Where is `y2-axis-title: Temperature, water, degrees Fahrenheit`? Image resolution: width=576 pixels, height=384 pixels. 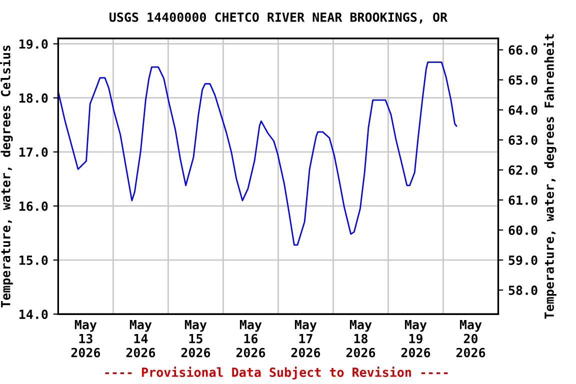 y2-axis-title: Temperature, water, degrees Fahrenheit is located at coordinates (550, 176).